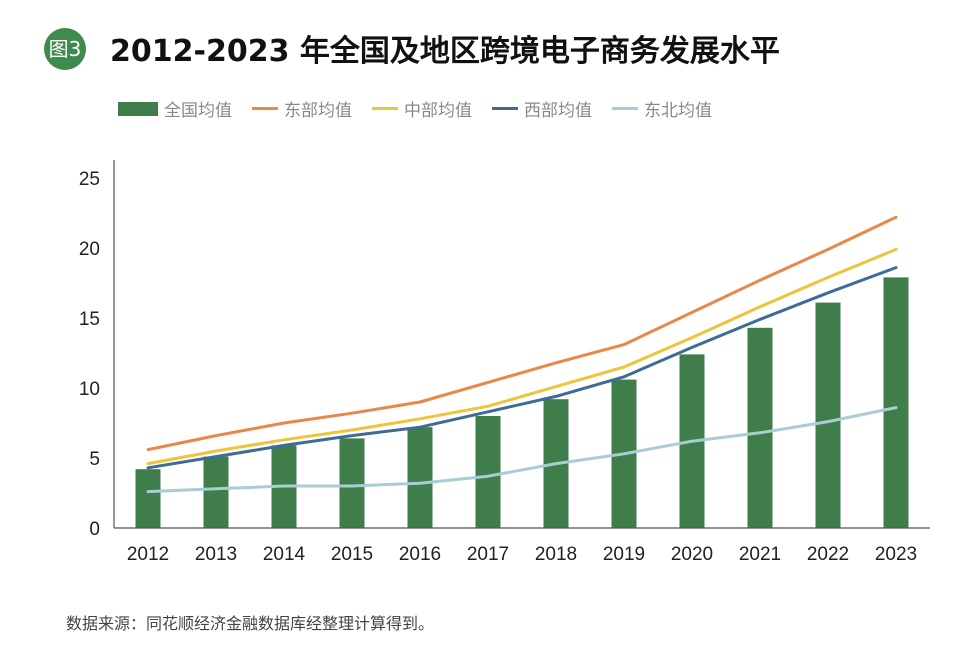  I want to click on x-tick-label: 2018, so click(556, 554).